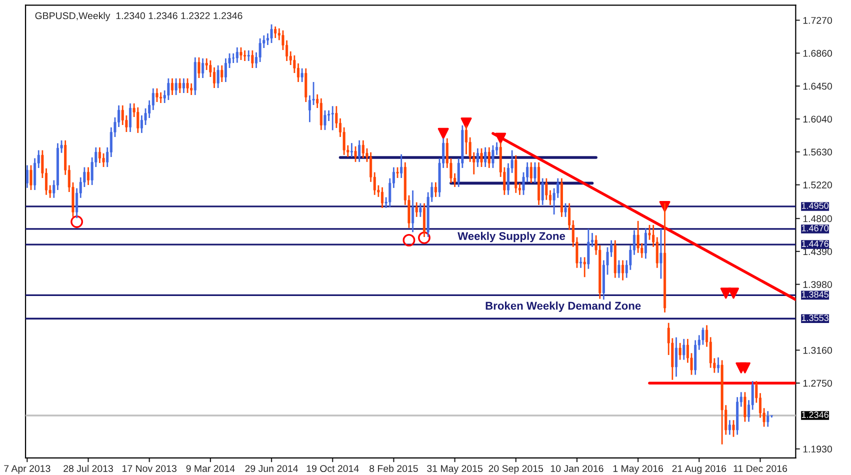 The image size is (851, 475). I want to click on ref-line-label: 1.4476, so click(815, 243).